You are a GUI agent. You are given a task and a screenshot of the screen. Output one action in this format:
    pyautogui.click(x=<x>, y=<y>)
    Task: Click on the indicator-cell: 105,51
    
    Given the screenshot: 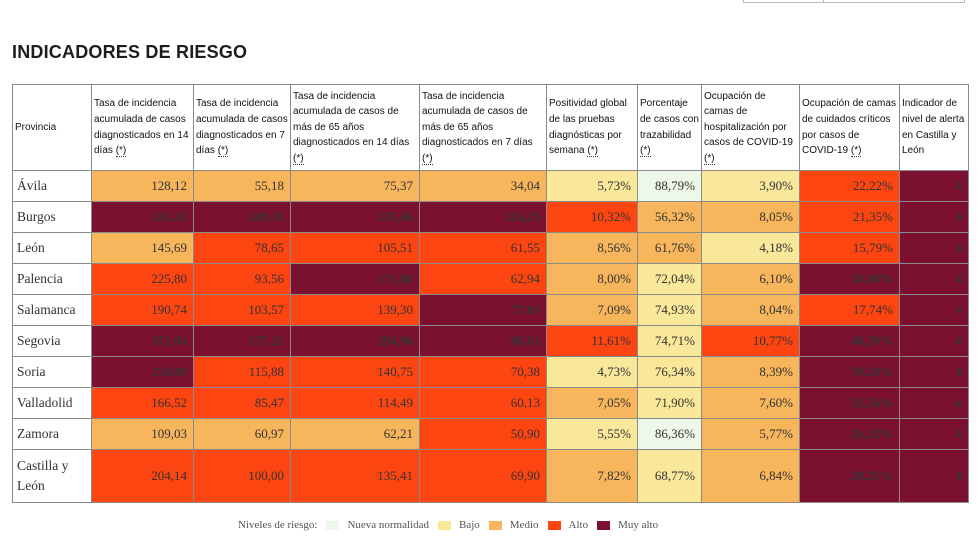 What is the action you would take?
    pyautogui.click(x=355, y=248)
    